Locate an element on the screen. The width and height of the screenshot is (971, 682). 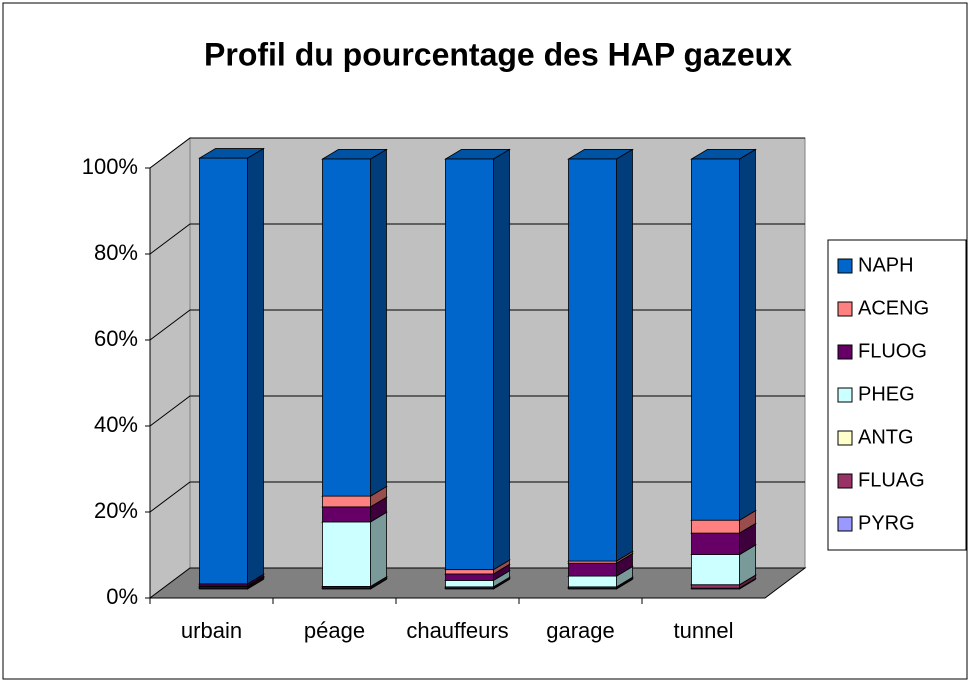
side-wall is located at coordinates (170, 368).